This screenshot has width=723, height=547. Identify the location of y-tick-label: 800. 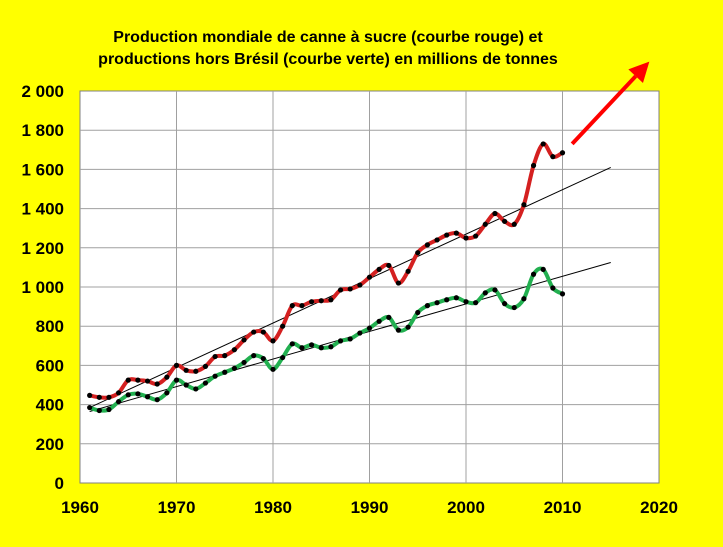
(50, 326).